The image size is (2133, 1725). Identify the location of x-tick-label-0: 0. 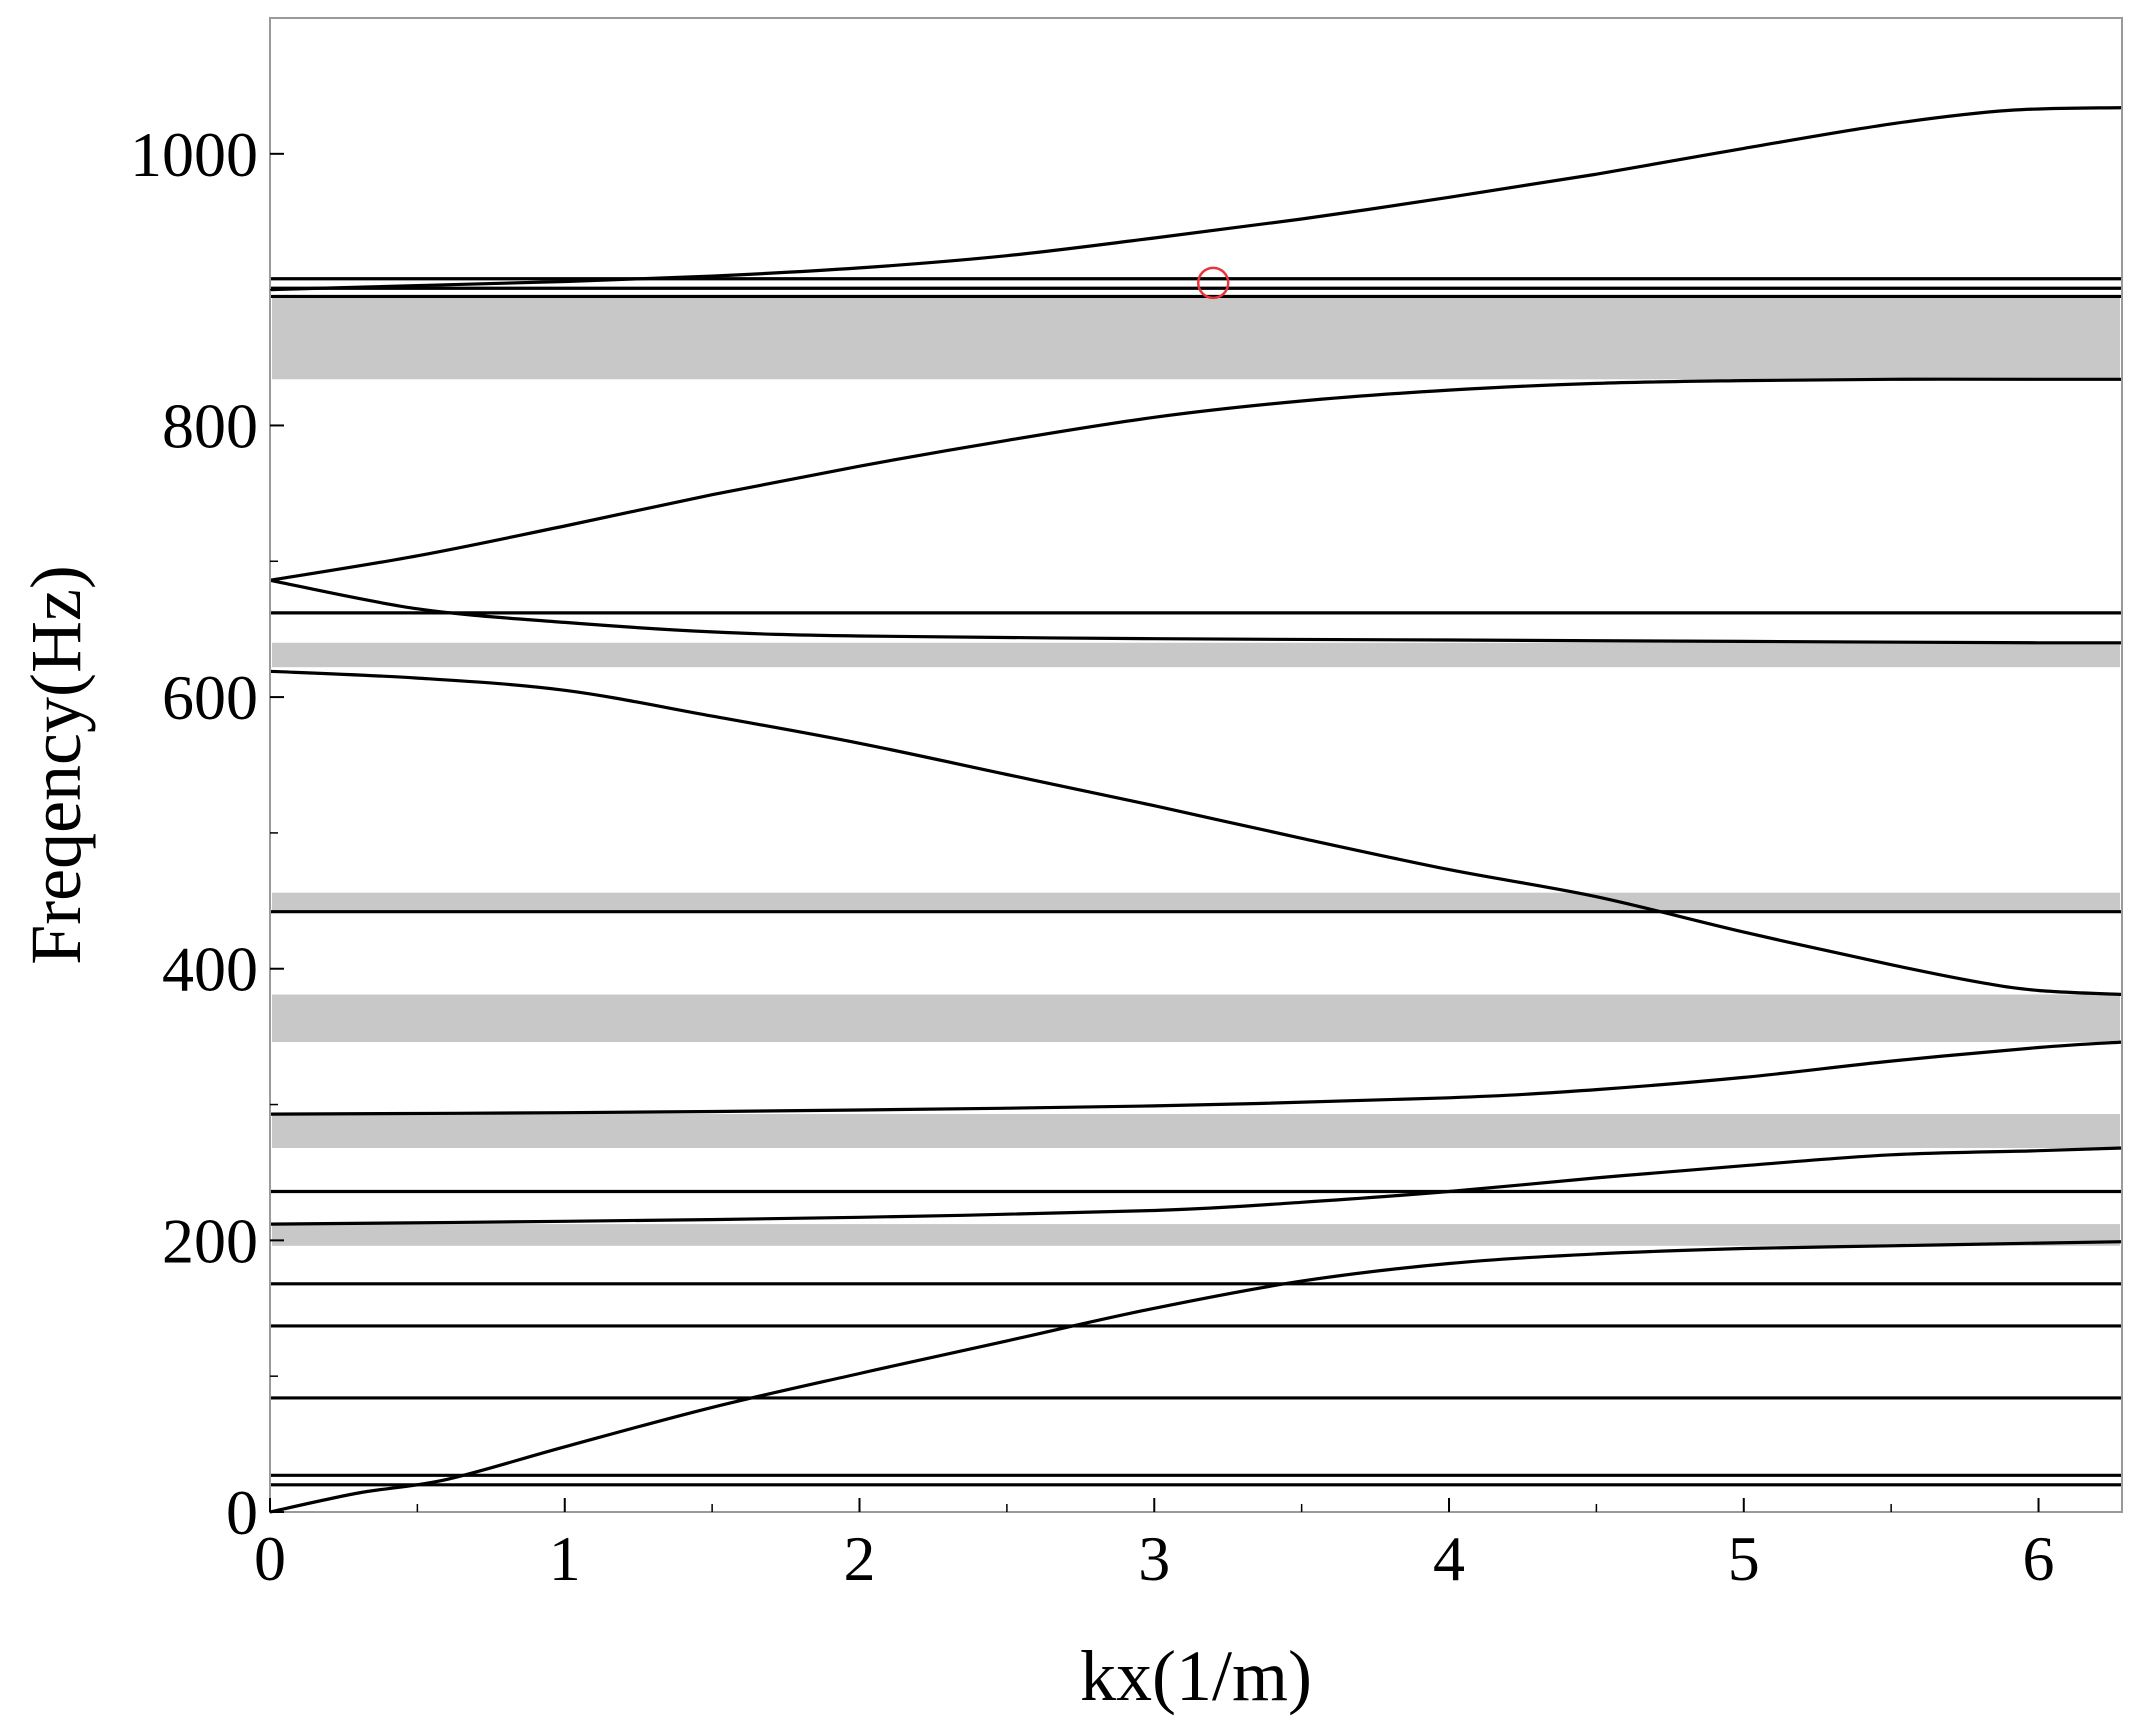
(270, 1558).